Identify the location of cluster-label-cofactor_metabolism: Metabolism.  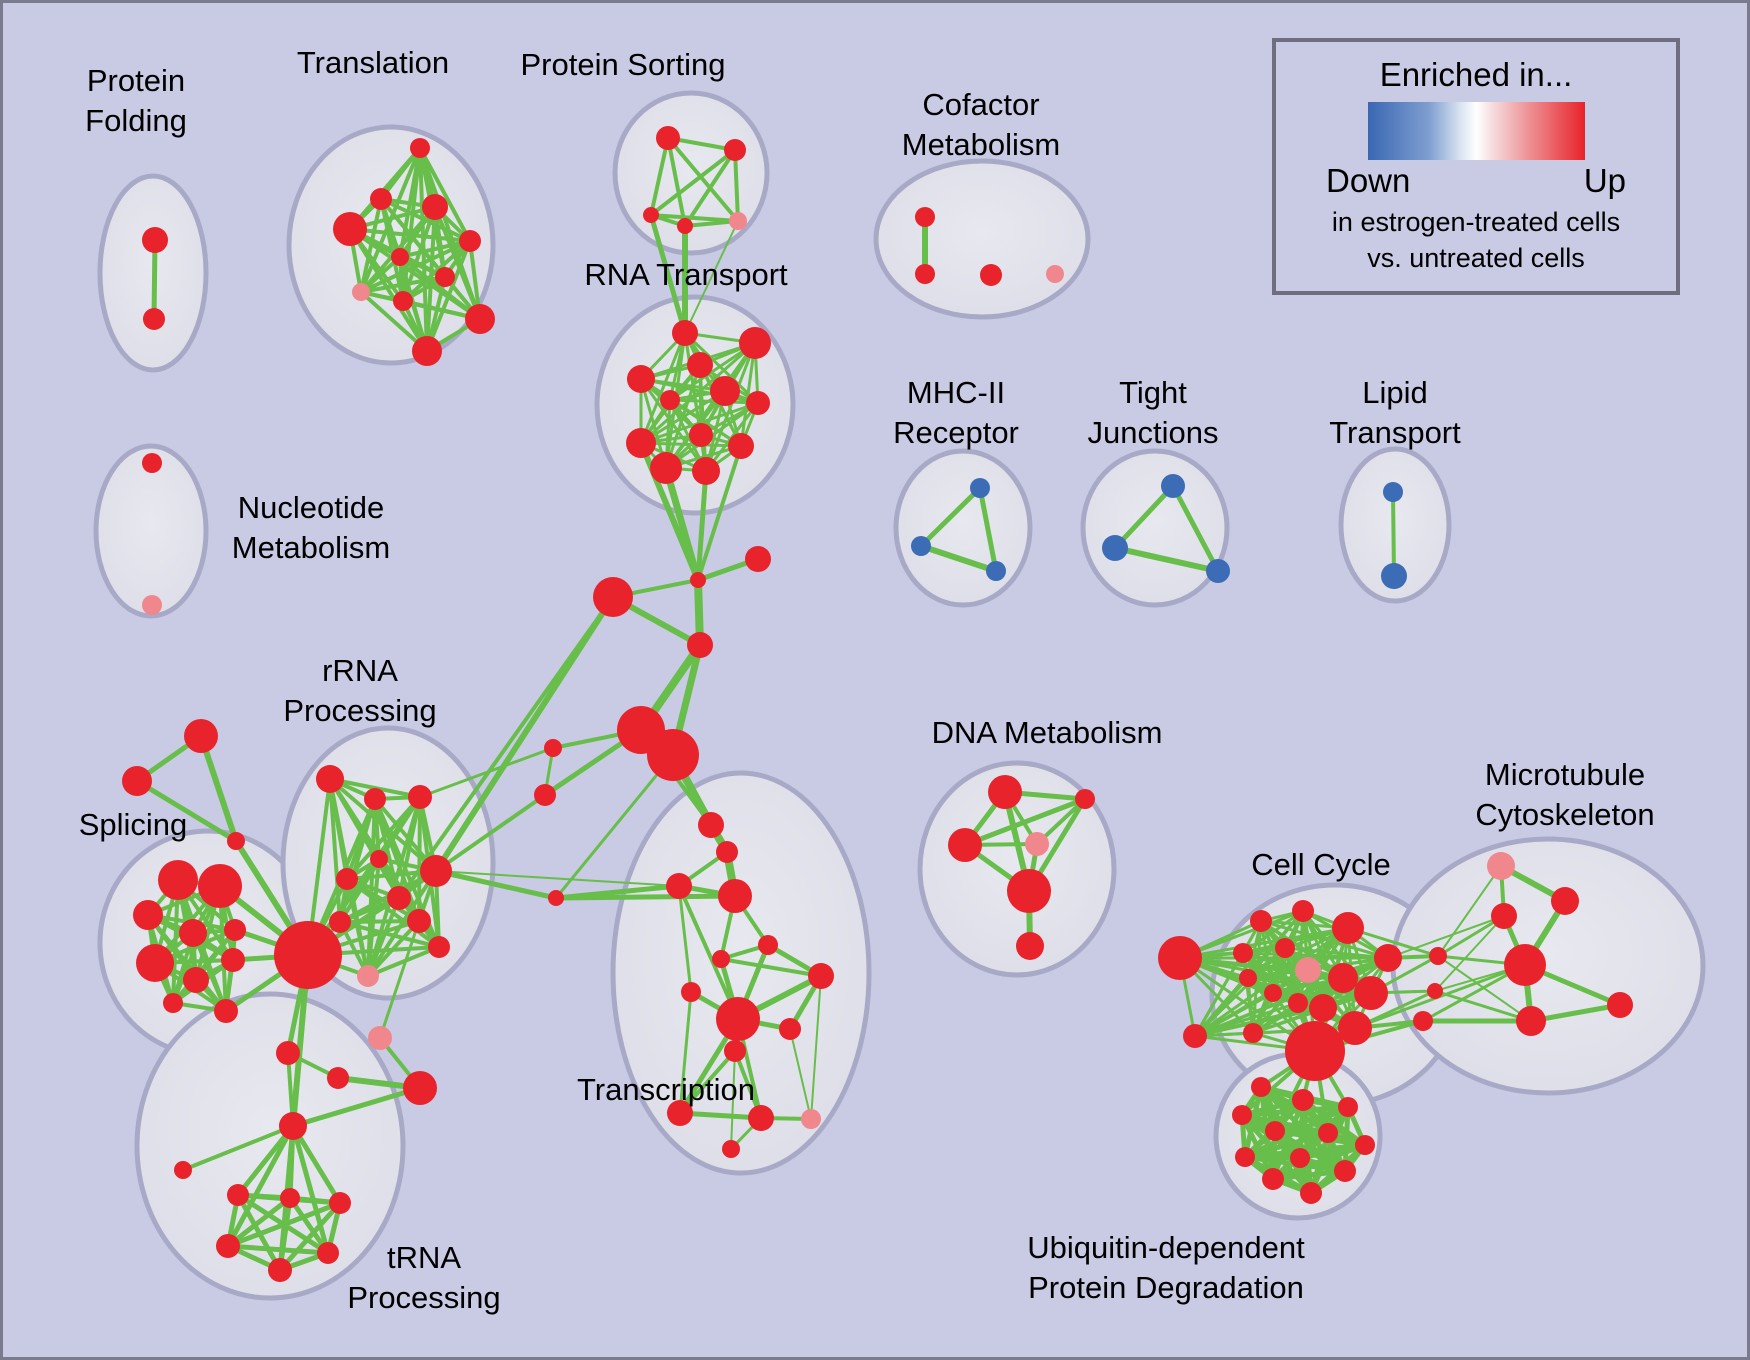
(981, 144).